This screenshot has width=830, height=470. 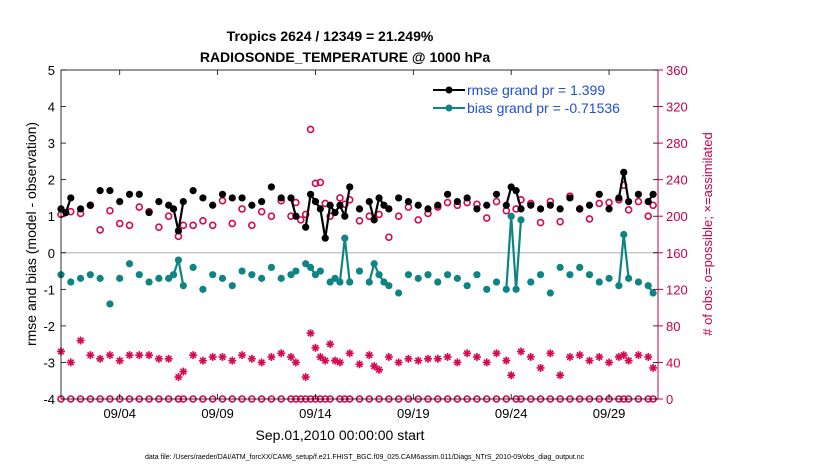 I want to click on rmse-segment, so click(x=181, y=216).